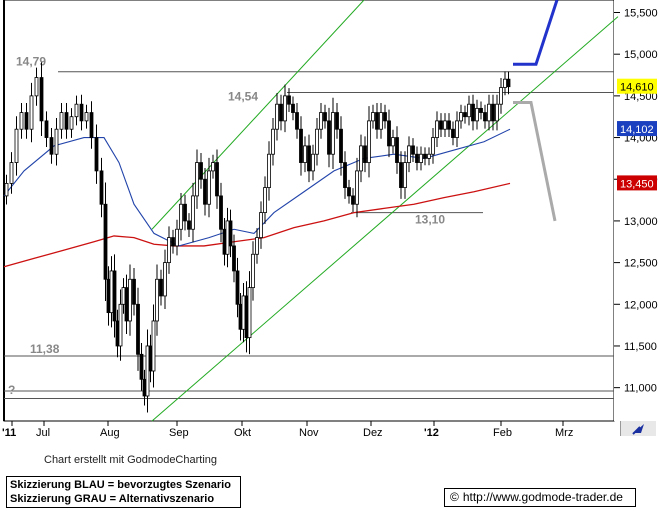 This screenshot has width=659, height=527. What do you see at coordinates (638, 428) in the screenshot?
I see `chart-nav-button` at bounding box center [638, 428].